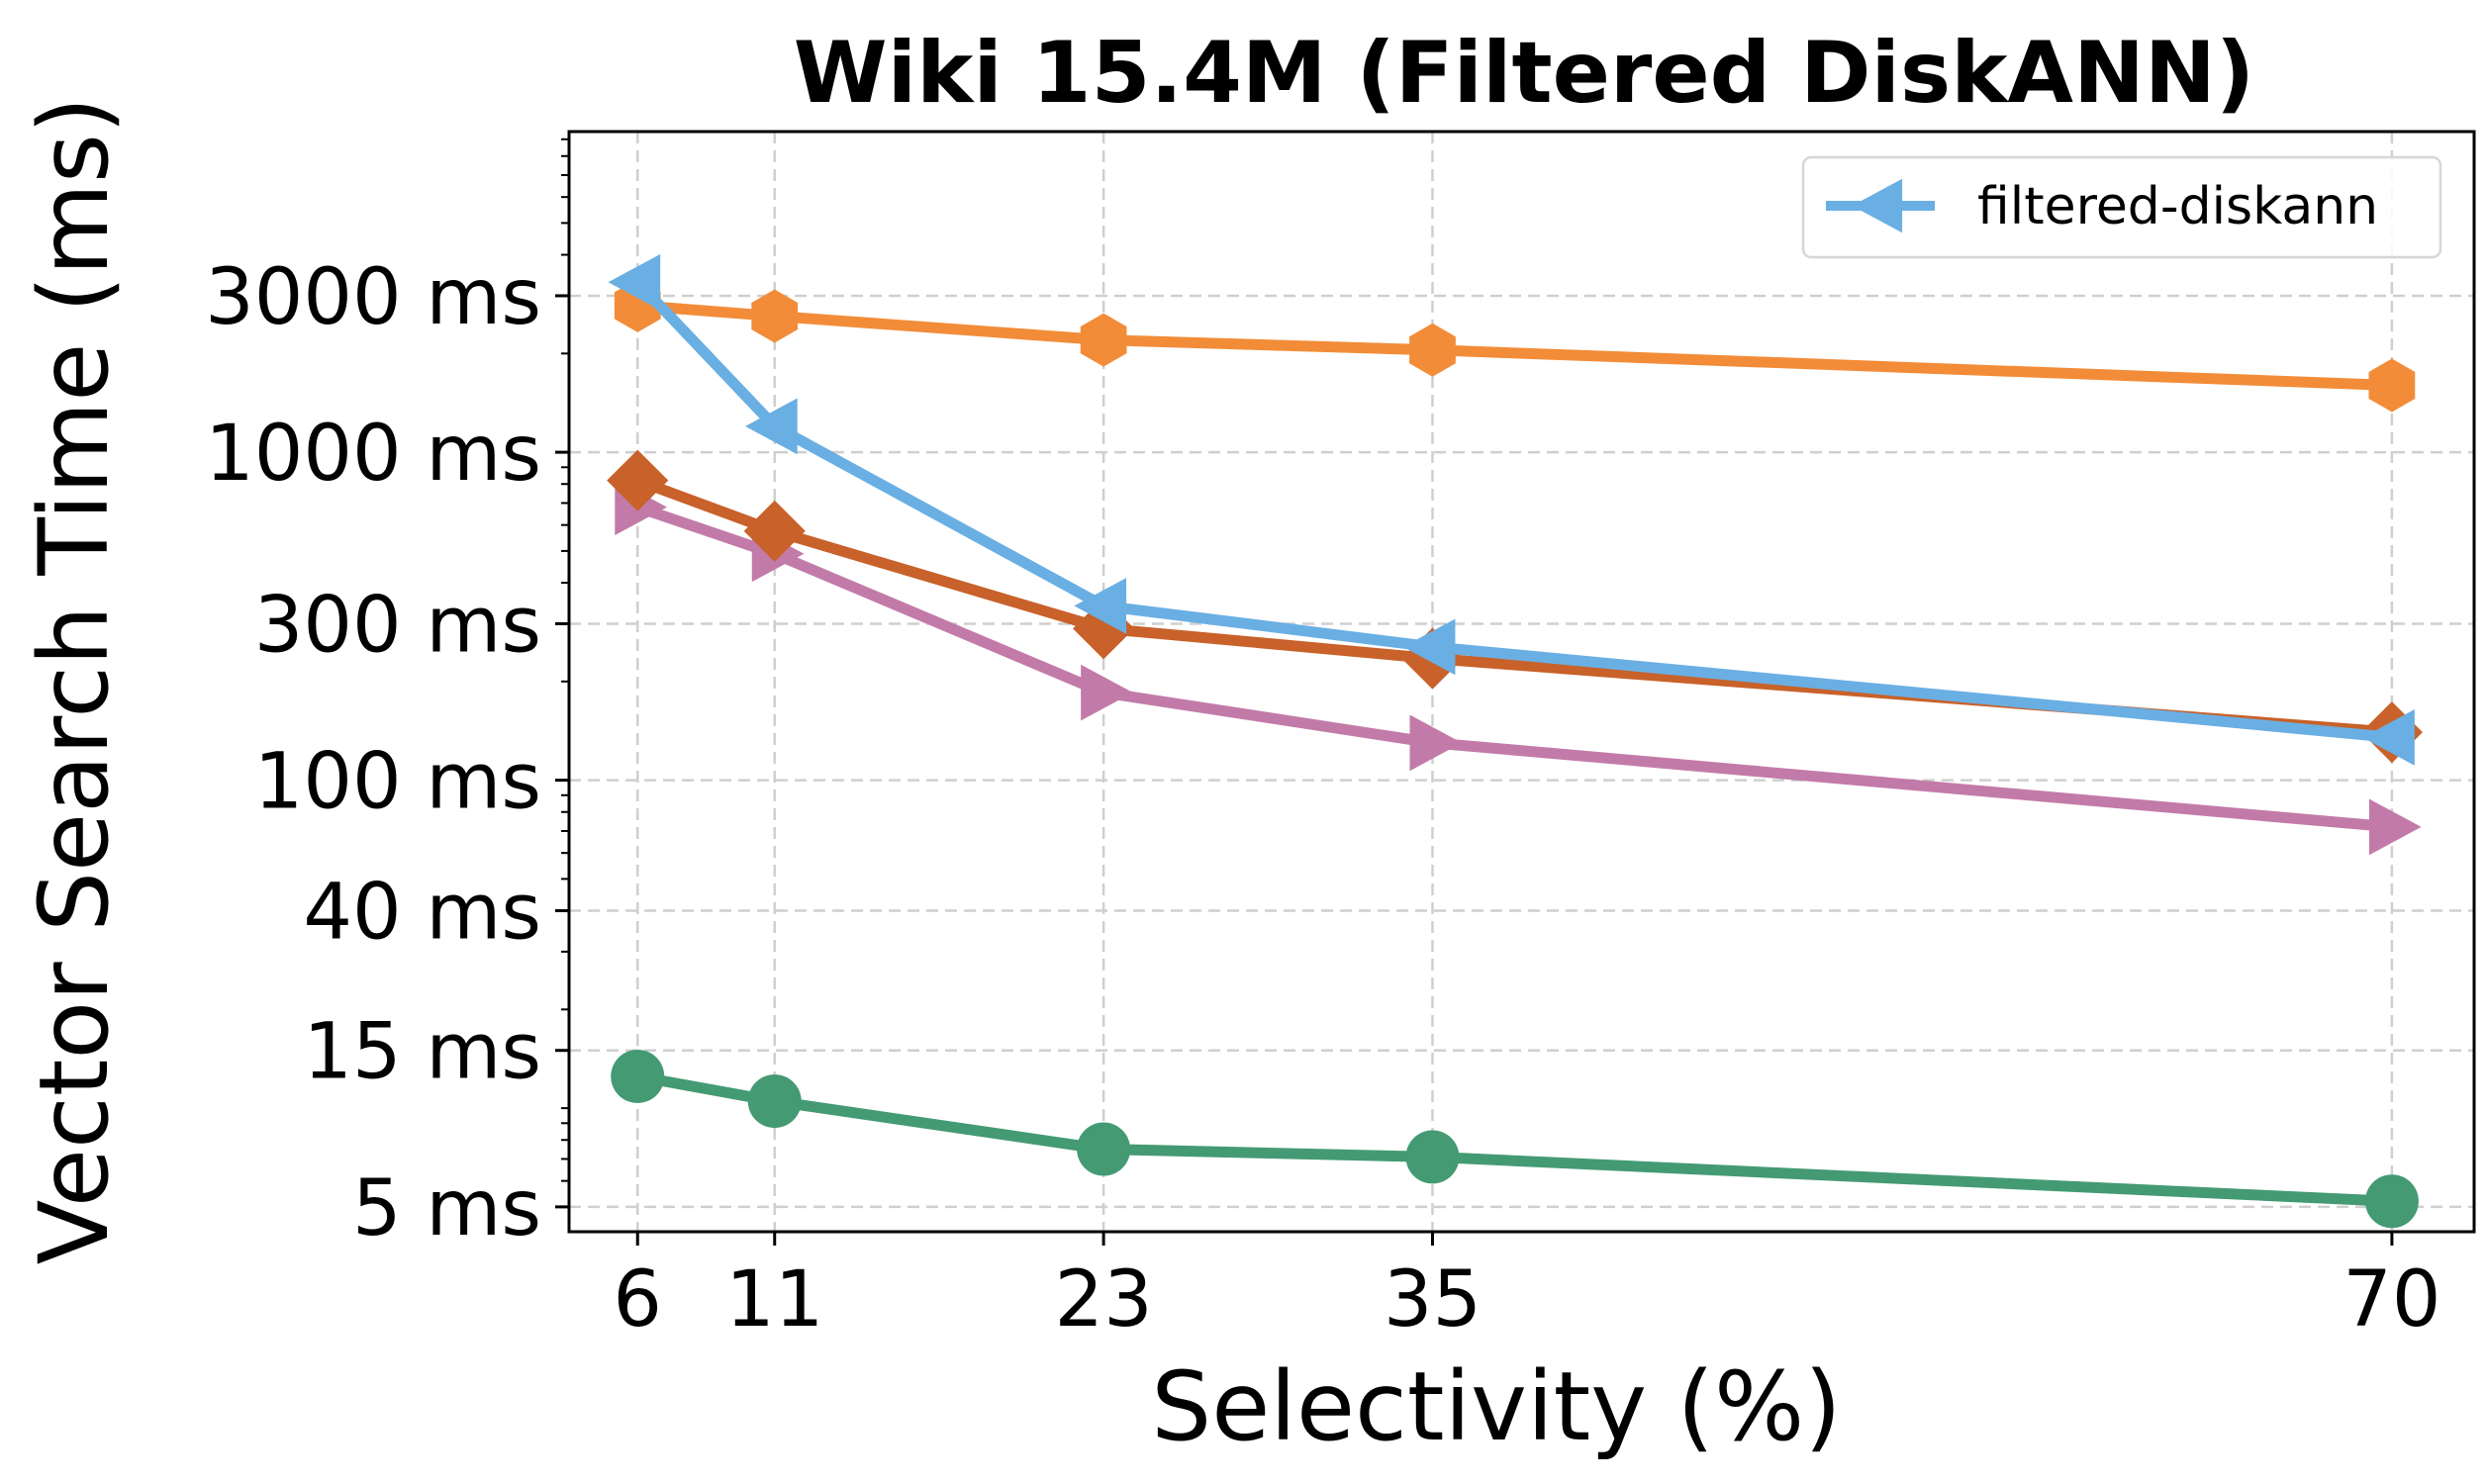 The height and width of the screenshot is (1484, 2486). I want to click on x-tick-label-3: 35, so click(1433, 1300).